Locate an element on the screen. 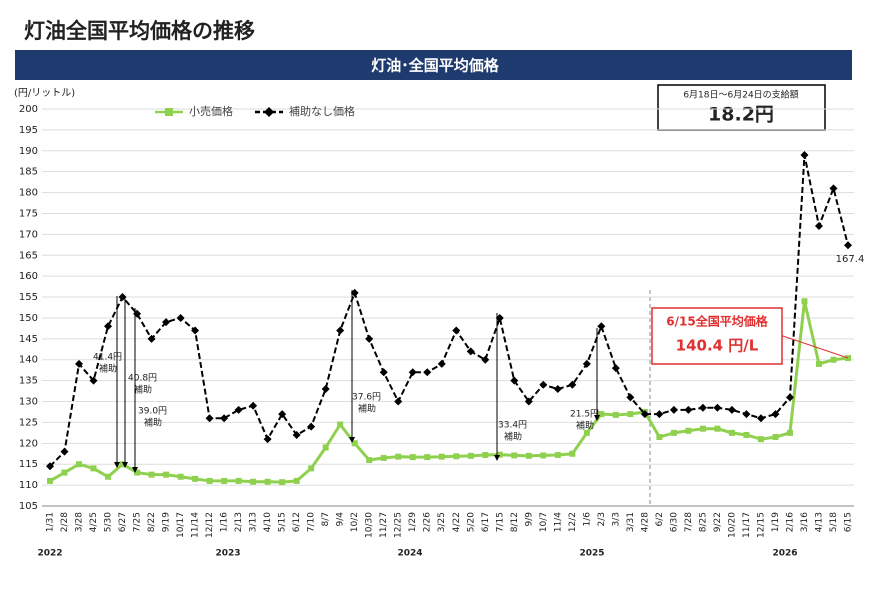 This screenshot has height=607, width=870. x-tick-label: 8/12 is located at coordinates (515, 522).